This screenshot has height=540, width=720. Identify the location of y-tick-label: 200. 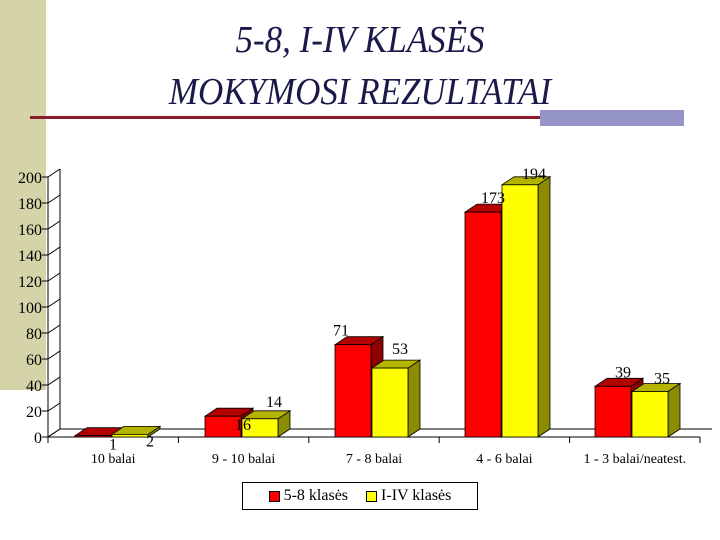
(30, 178).